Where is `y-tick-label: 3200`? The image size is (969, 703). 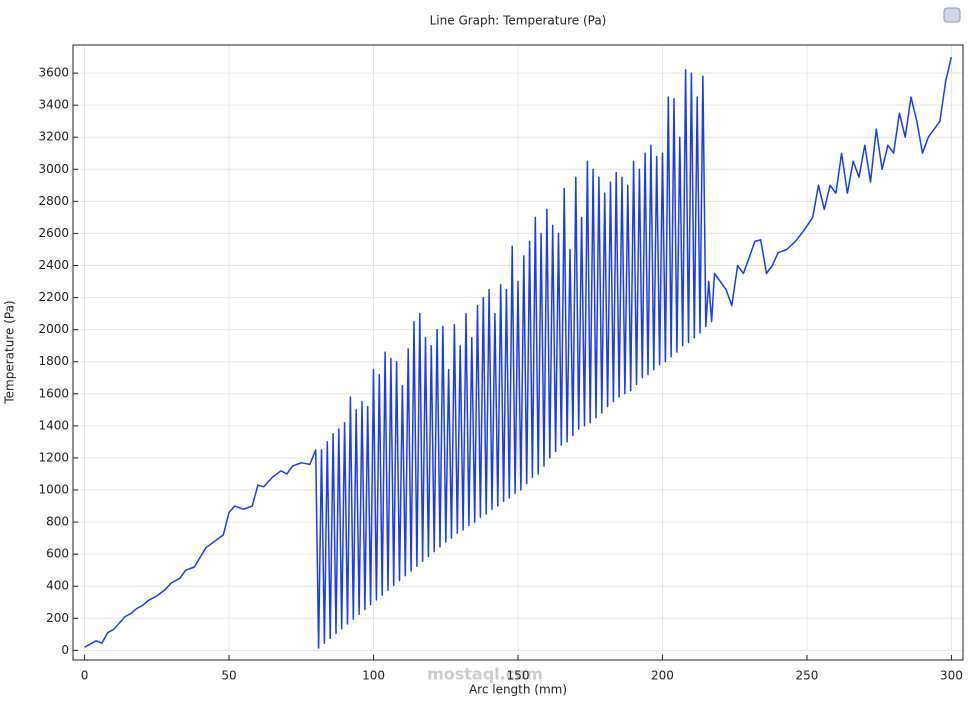 y-tick-label: 3200 is located at coordinates (53, 137).